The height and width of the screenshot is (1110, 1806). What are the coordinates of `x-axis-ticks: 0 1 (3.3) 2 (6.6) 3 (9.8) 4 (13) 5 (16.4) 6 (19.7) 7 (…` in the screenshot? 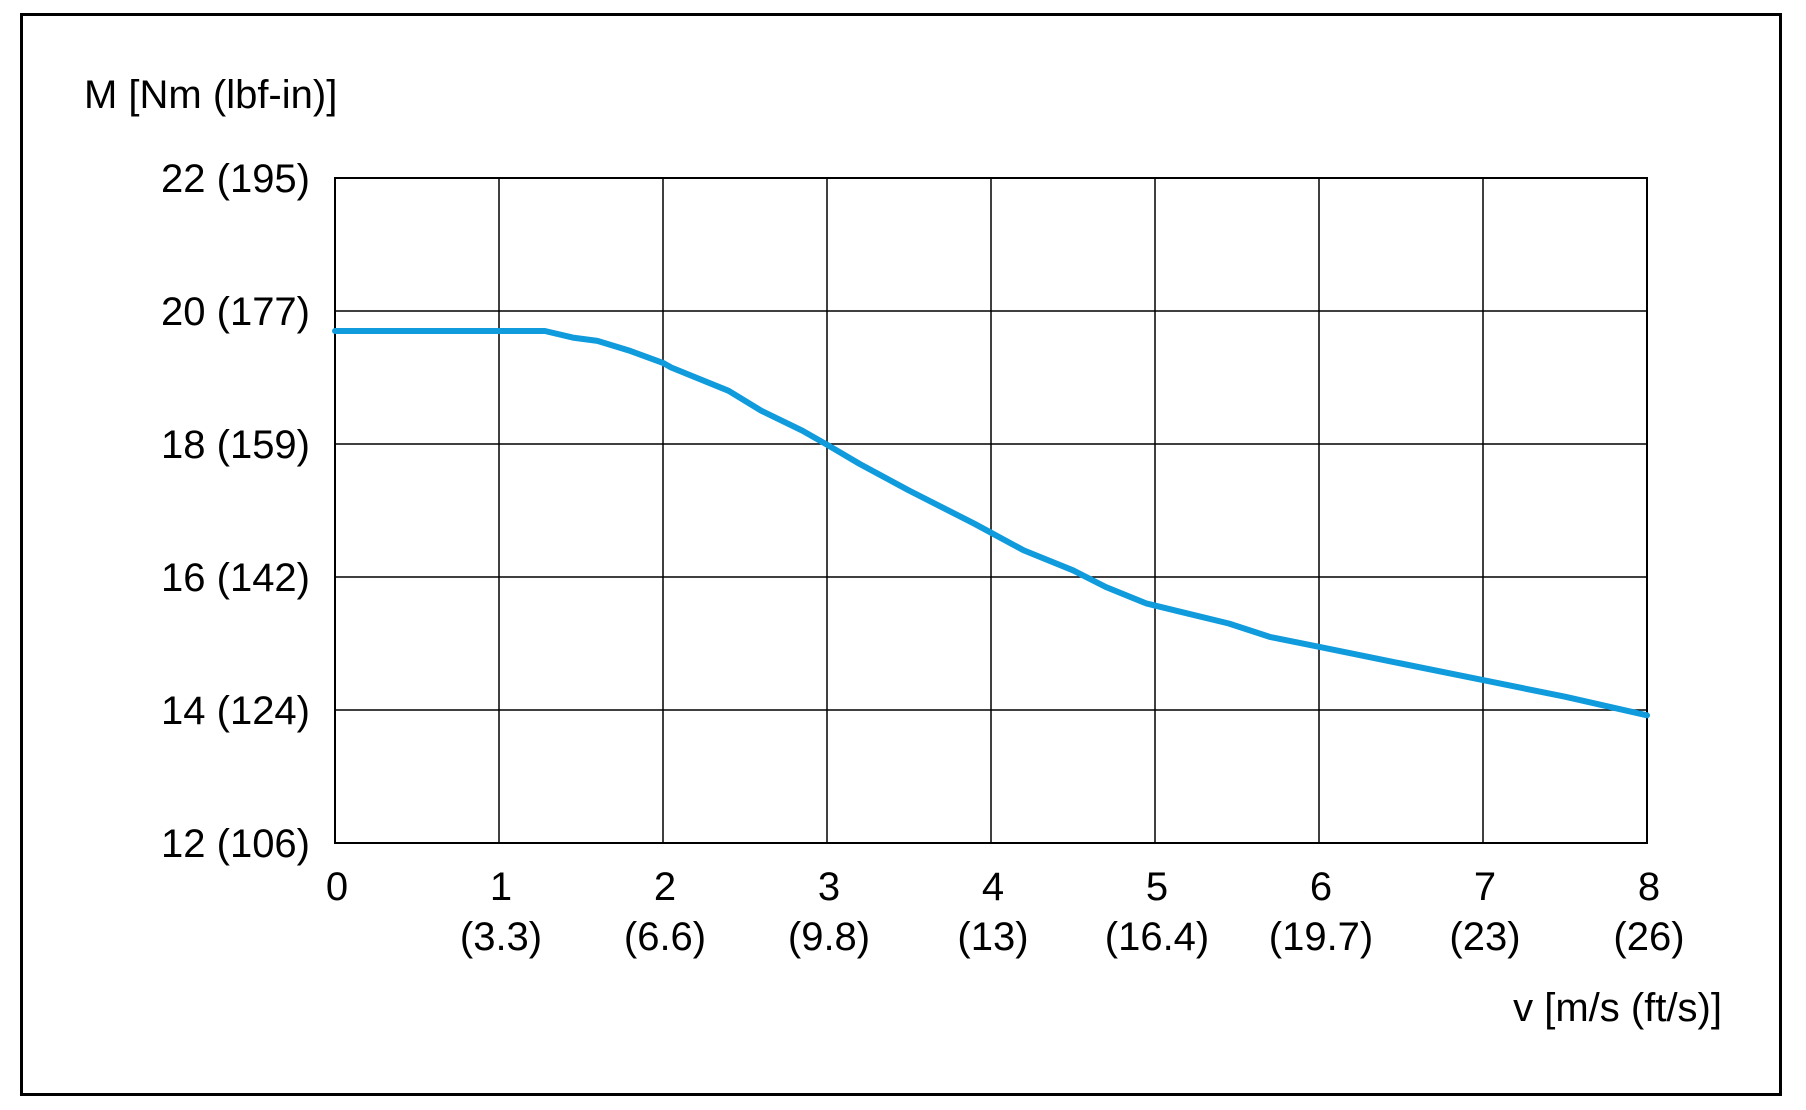 It's located at (1005, 912).